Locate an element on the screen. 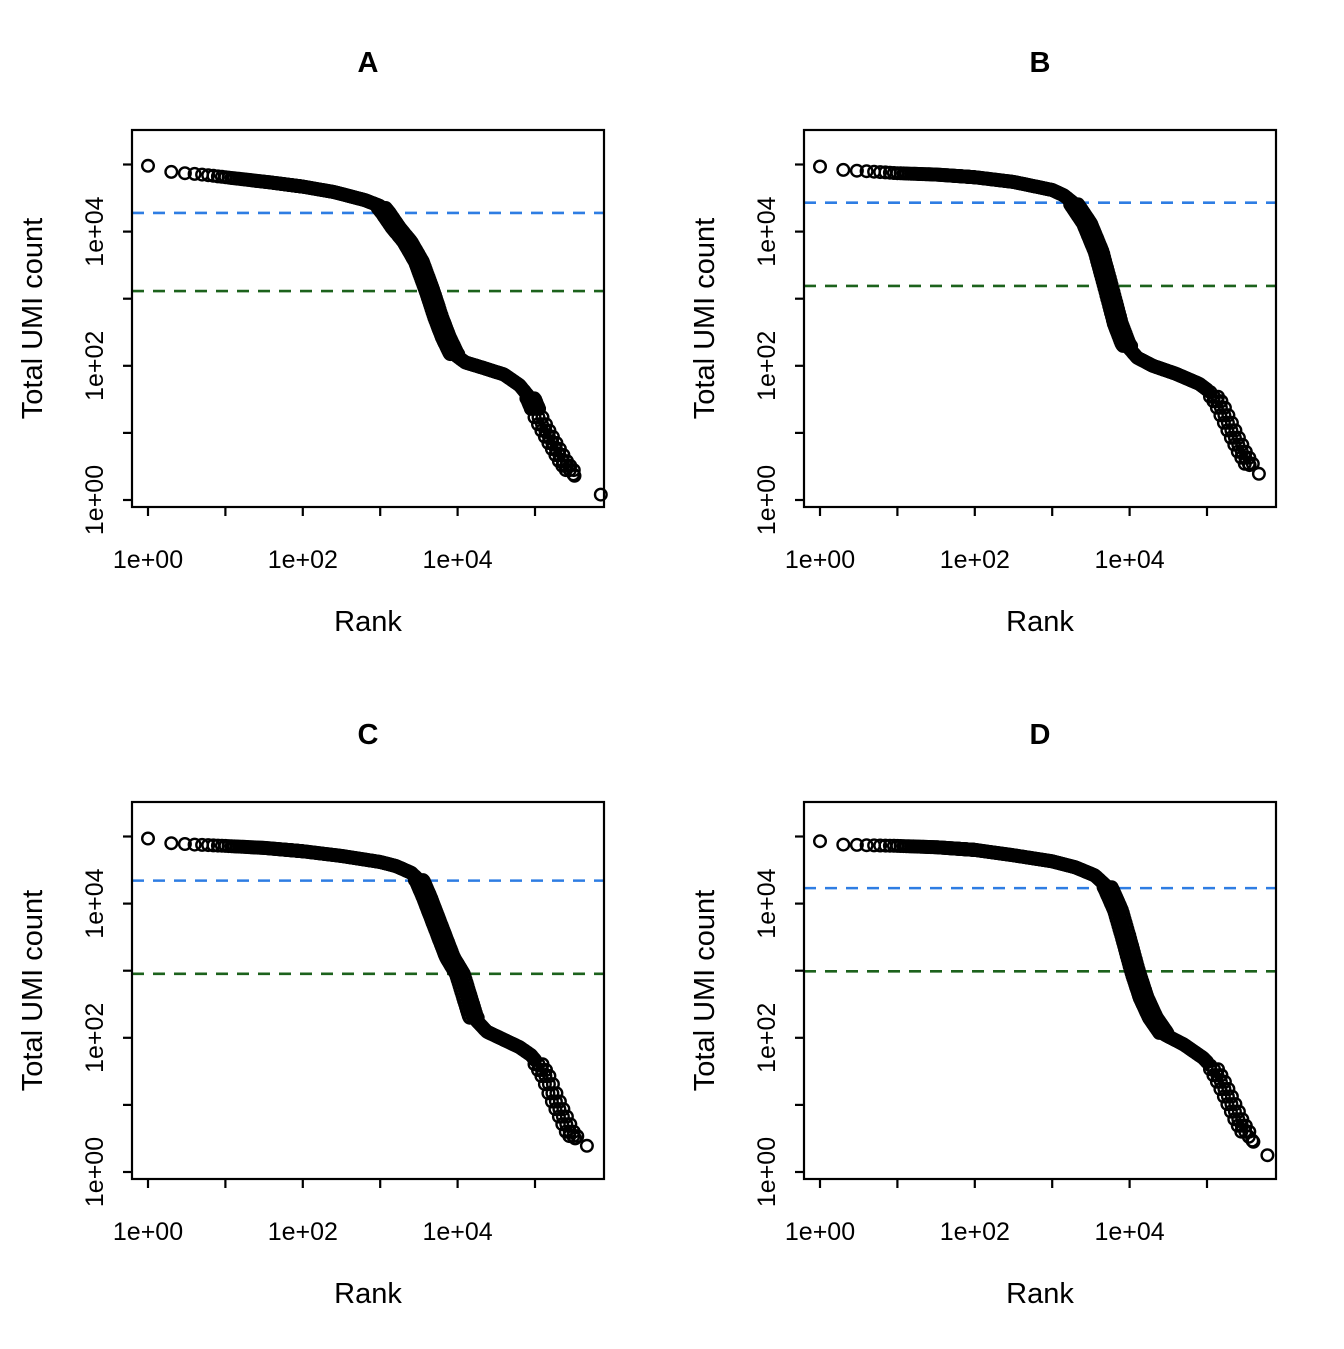 Image resolution: width=1344 pixels, height=1349 pixels. panel-title: B is located at coordinates (1040, 63).